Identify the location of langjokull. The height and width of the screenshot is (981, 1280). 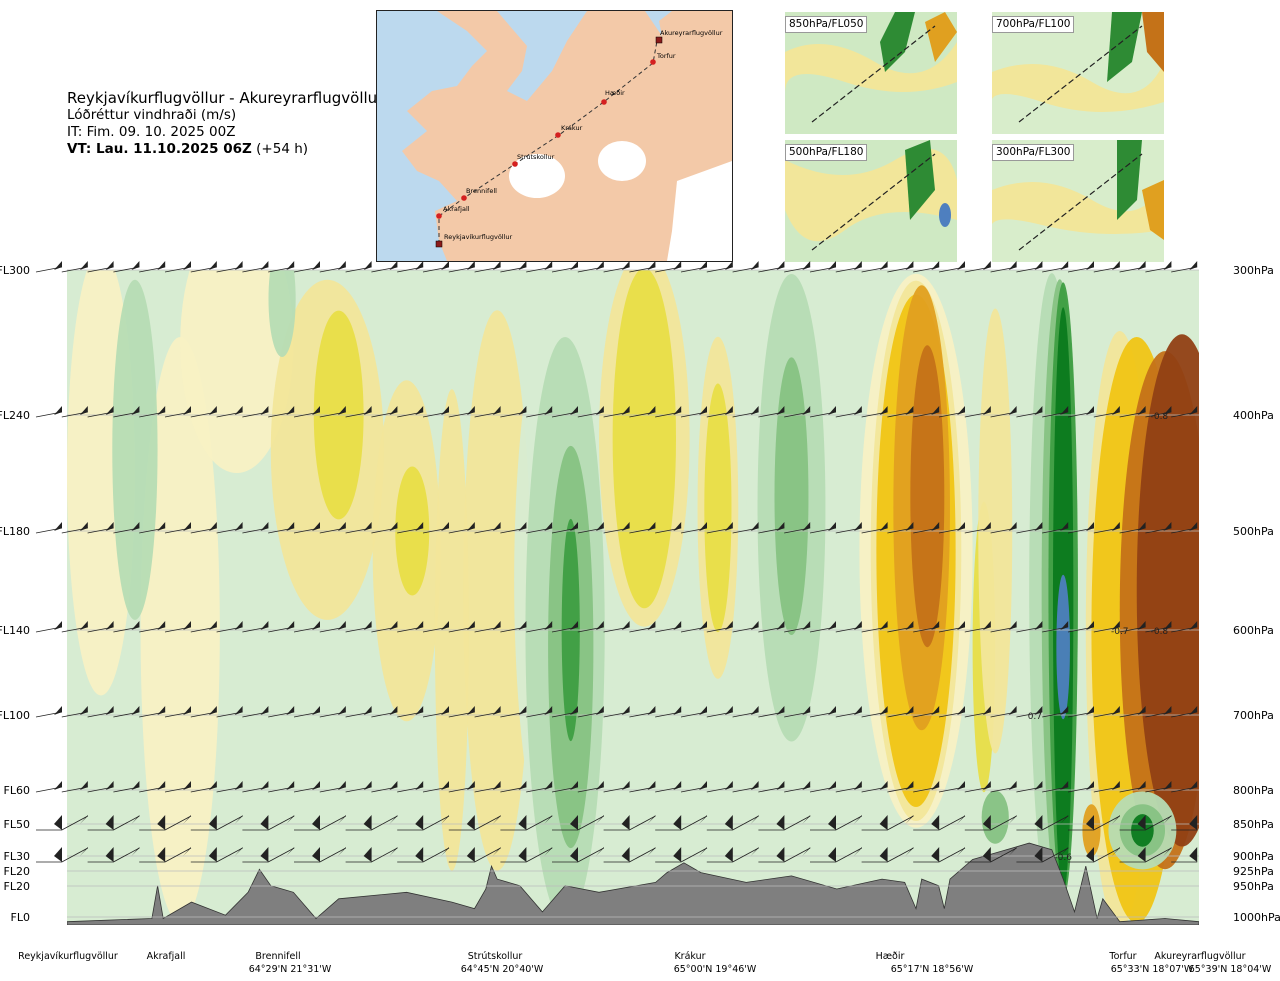
(537, 176).